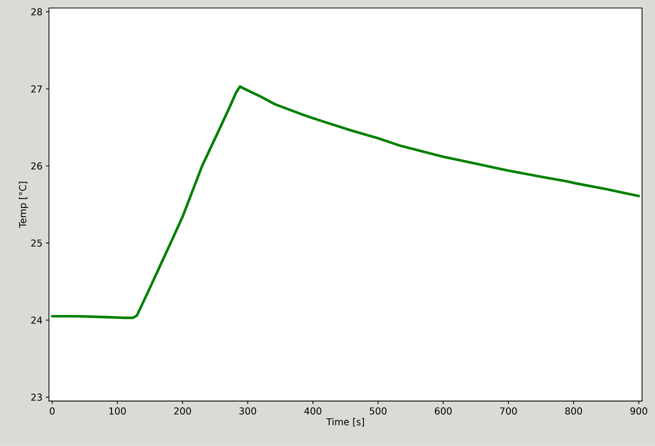  Describe the element at coordinates (52, 411) in the screenshot. I see `x-tick-label: 0` at that location.